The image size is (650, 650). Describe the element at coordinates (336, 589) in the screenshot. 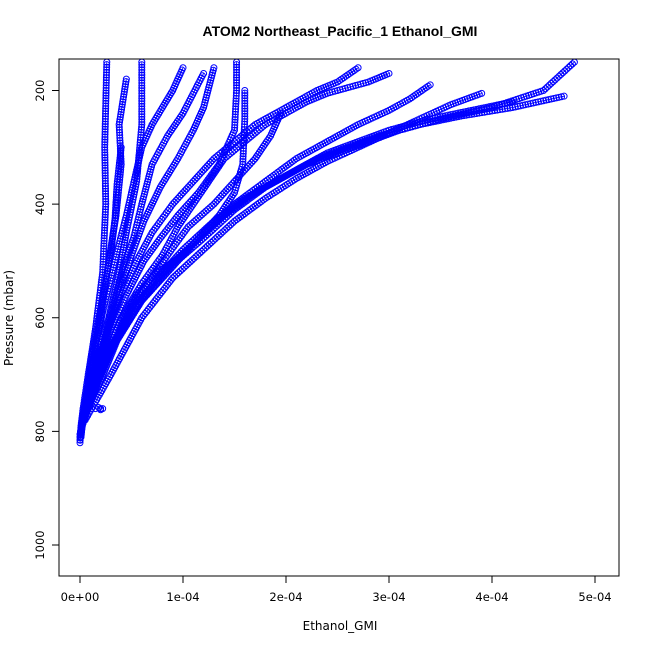

I see `x-axis: 0e+00 1e-04 2e-04 3e-04 4e-04 5e-04` at that location.